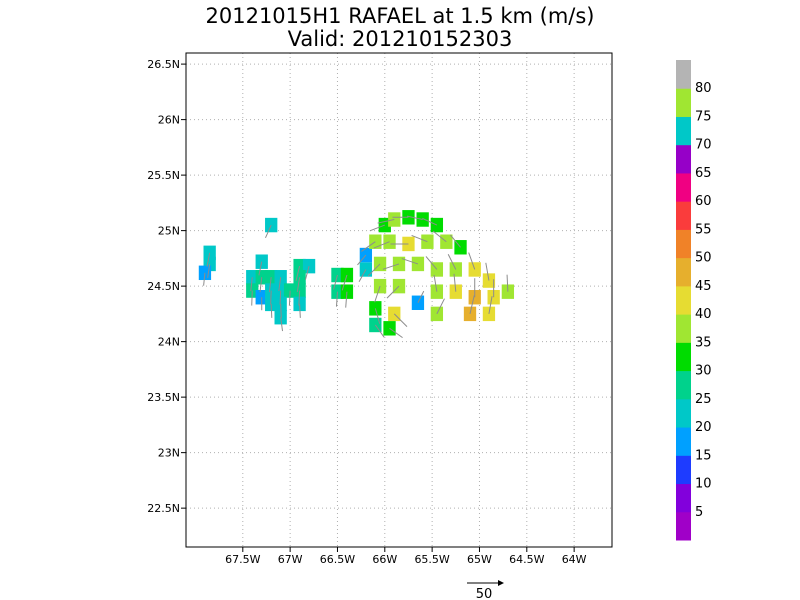 The image size is (800, 600). What do you see at coordinates (574, 559) in the screenshot?
I see `x-tick-label: 64W` at bounding box center [574, 559].